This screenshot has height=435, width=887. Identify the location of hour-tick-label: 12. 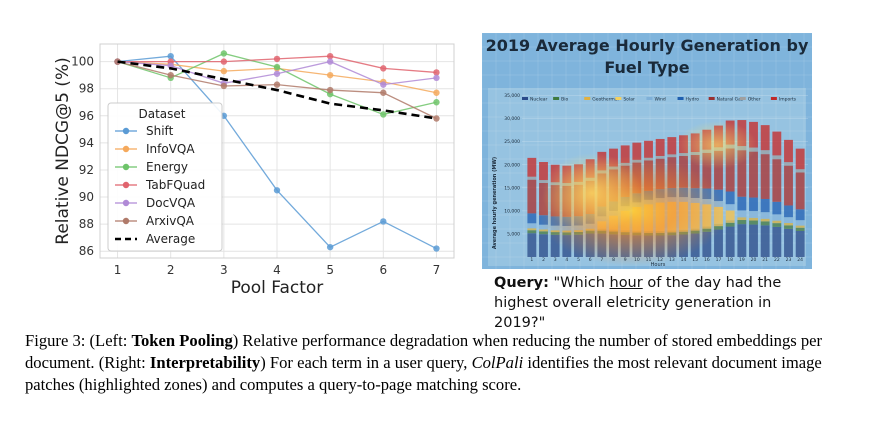
(660, 260).